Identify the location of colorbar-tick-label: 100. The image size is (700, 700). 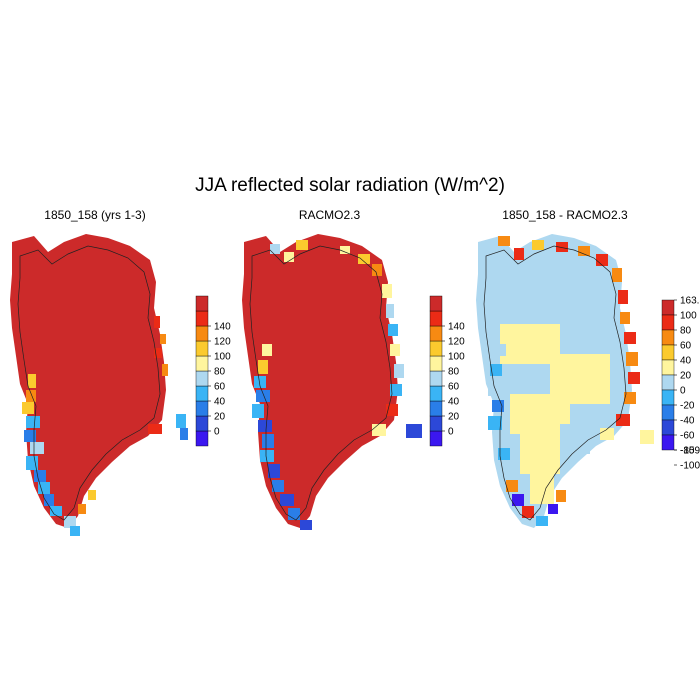
(688, 316).